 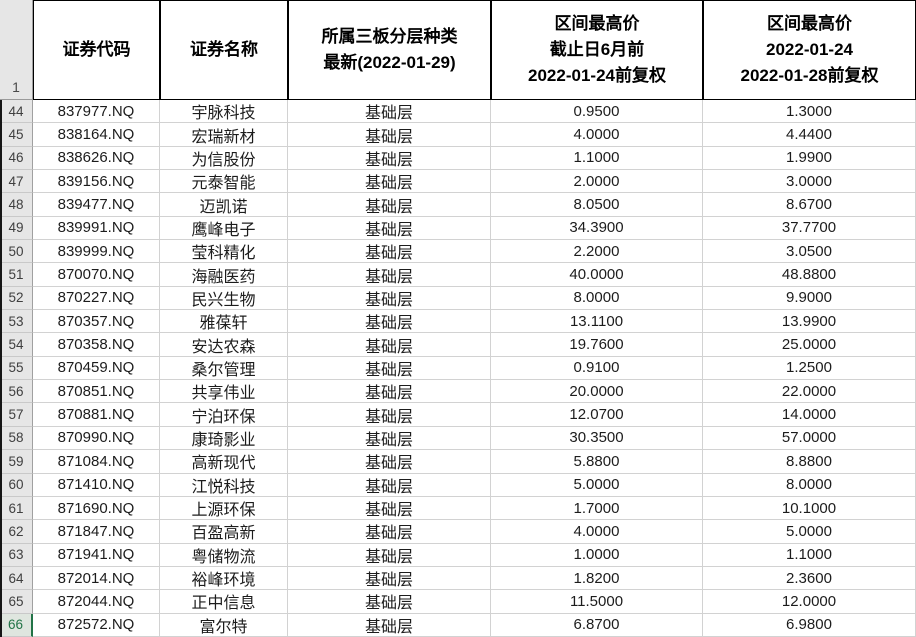 I want to click on high-range-cell: 8.0000, so click(x=809, y=485).